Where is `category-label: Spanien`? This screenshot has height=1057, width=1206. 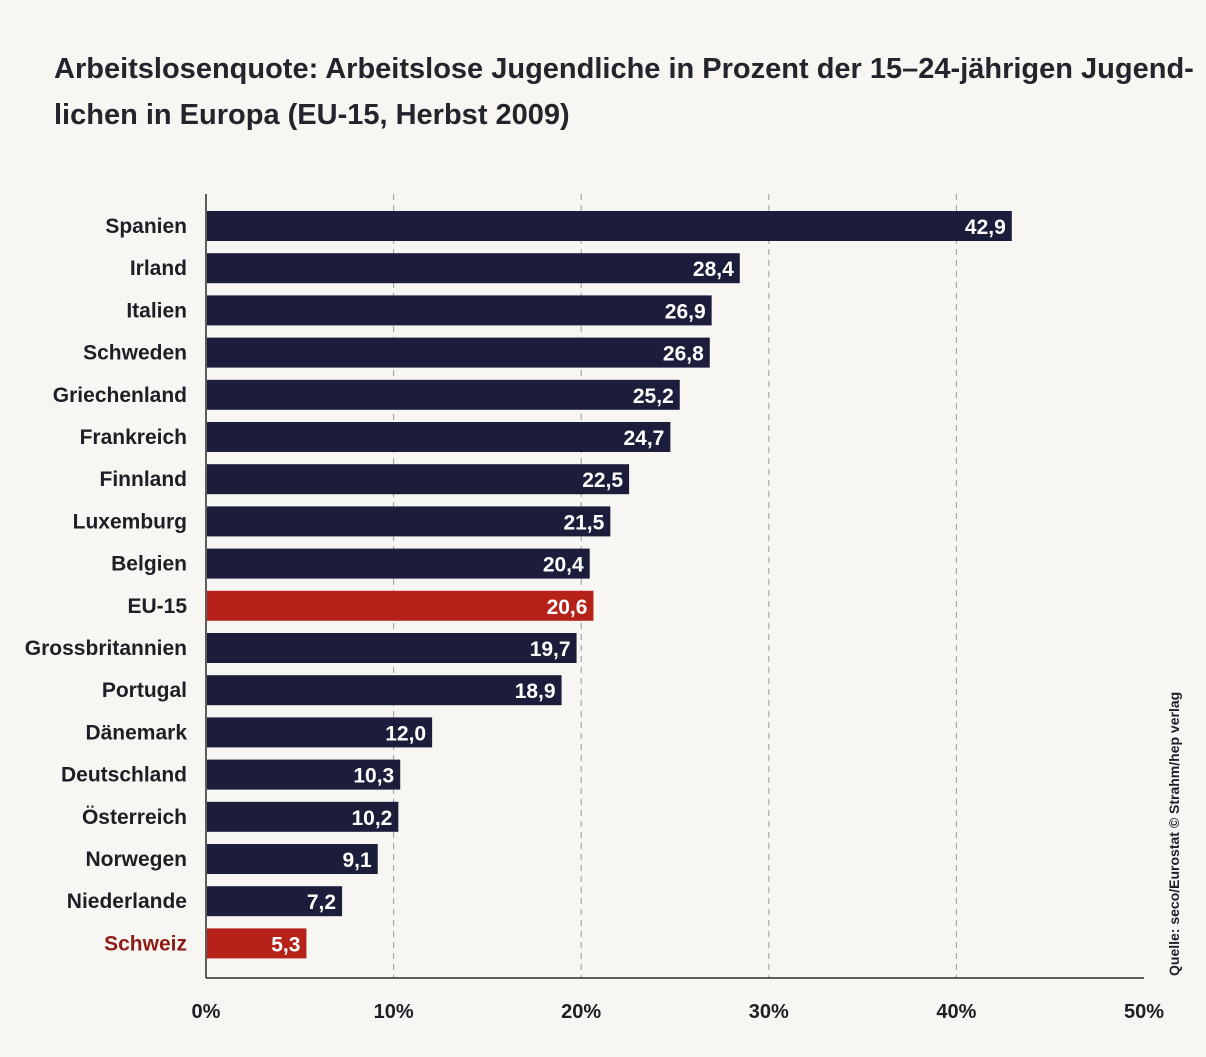
category-label: Spanien is located at coordinates (146, 226).